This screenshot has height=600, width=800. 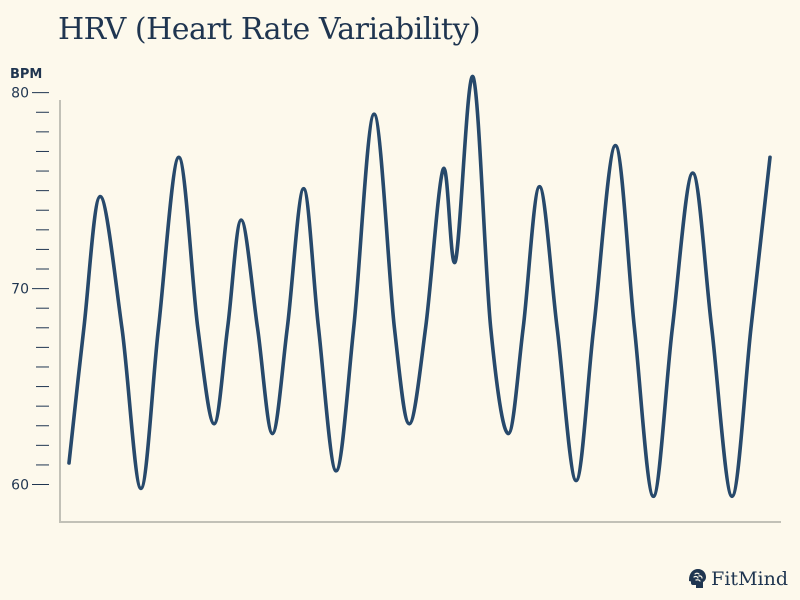 I want to click on brand-name: FitMind, so click(x=749, y=579).